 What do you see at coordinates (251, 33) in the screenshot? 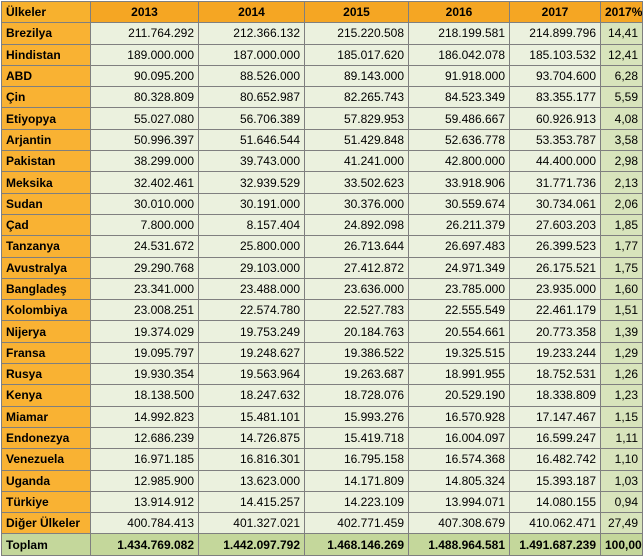
I see `value-2014: 212.366.132` at bounding box center [251, 33].